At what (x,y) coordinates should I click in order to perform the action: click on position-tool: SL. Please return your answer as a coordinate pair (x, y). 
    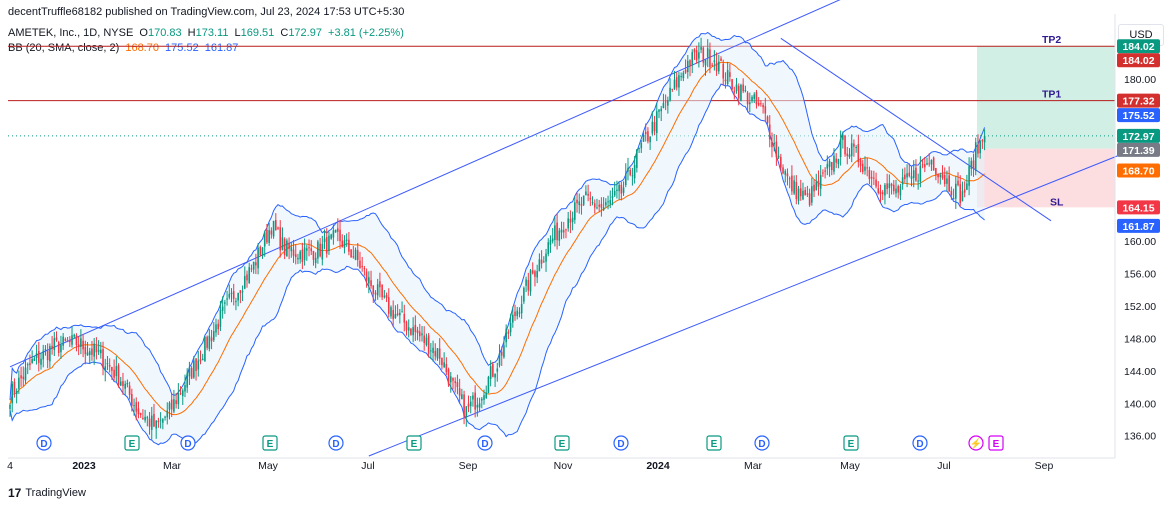
    Looking at the image, I should click on (1046, 127).